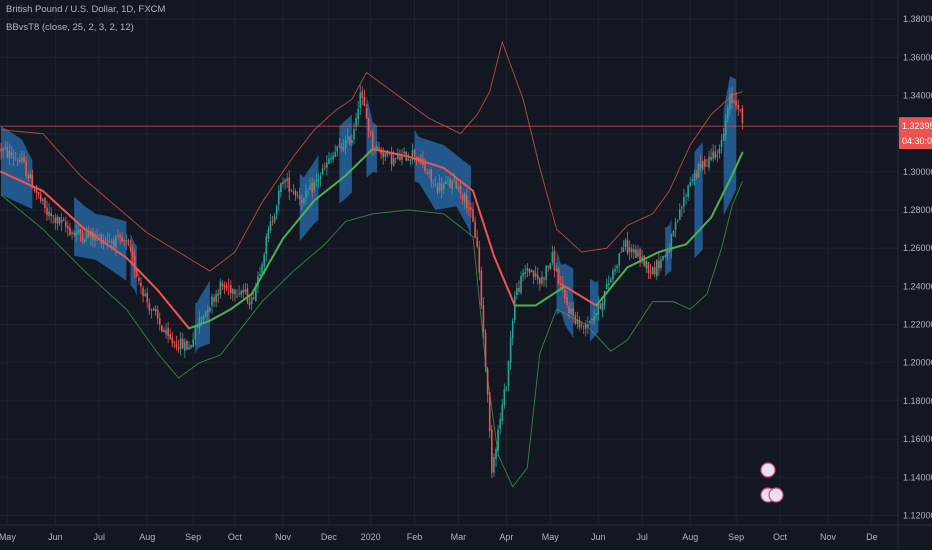 The image size is (932, 550). What do you see at coordinates (917, 477) in the screenshot?
I see `price-axis-tick-label: 1.14000` at bounding box center [917, 477].